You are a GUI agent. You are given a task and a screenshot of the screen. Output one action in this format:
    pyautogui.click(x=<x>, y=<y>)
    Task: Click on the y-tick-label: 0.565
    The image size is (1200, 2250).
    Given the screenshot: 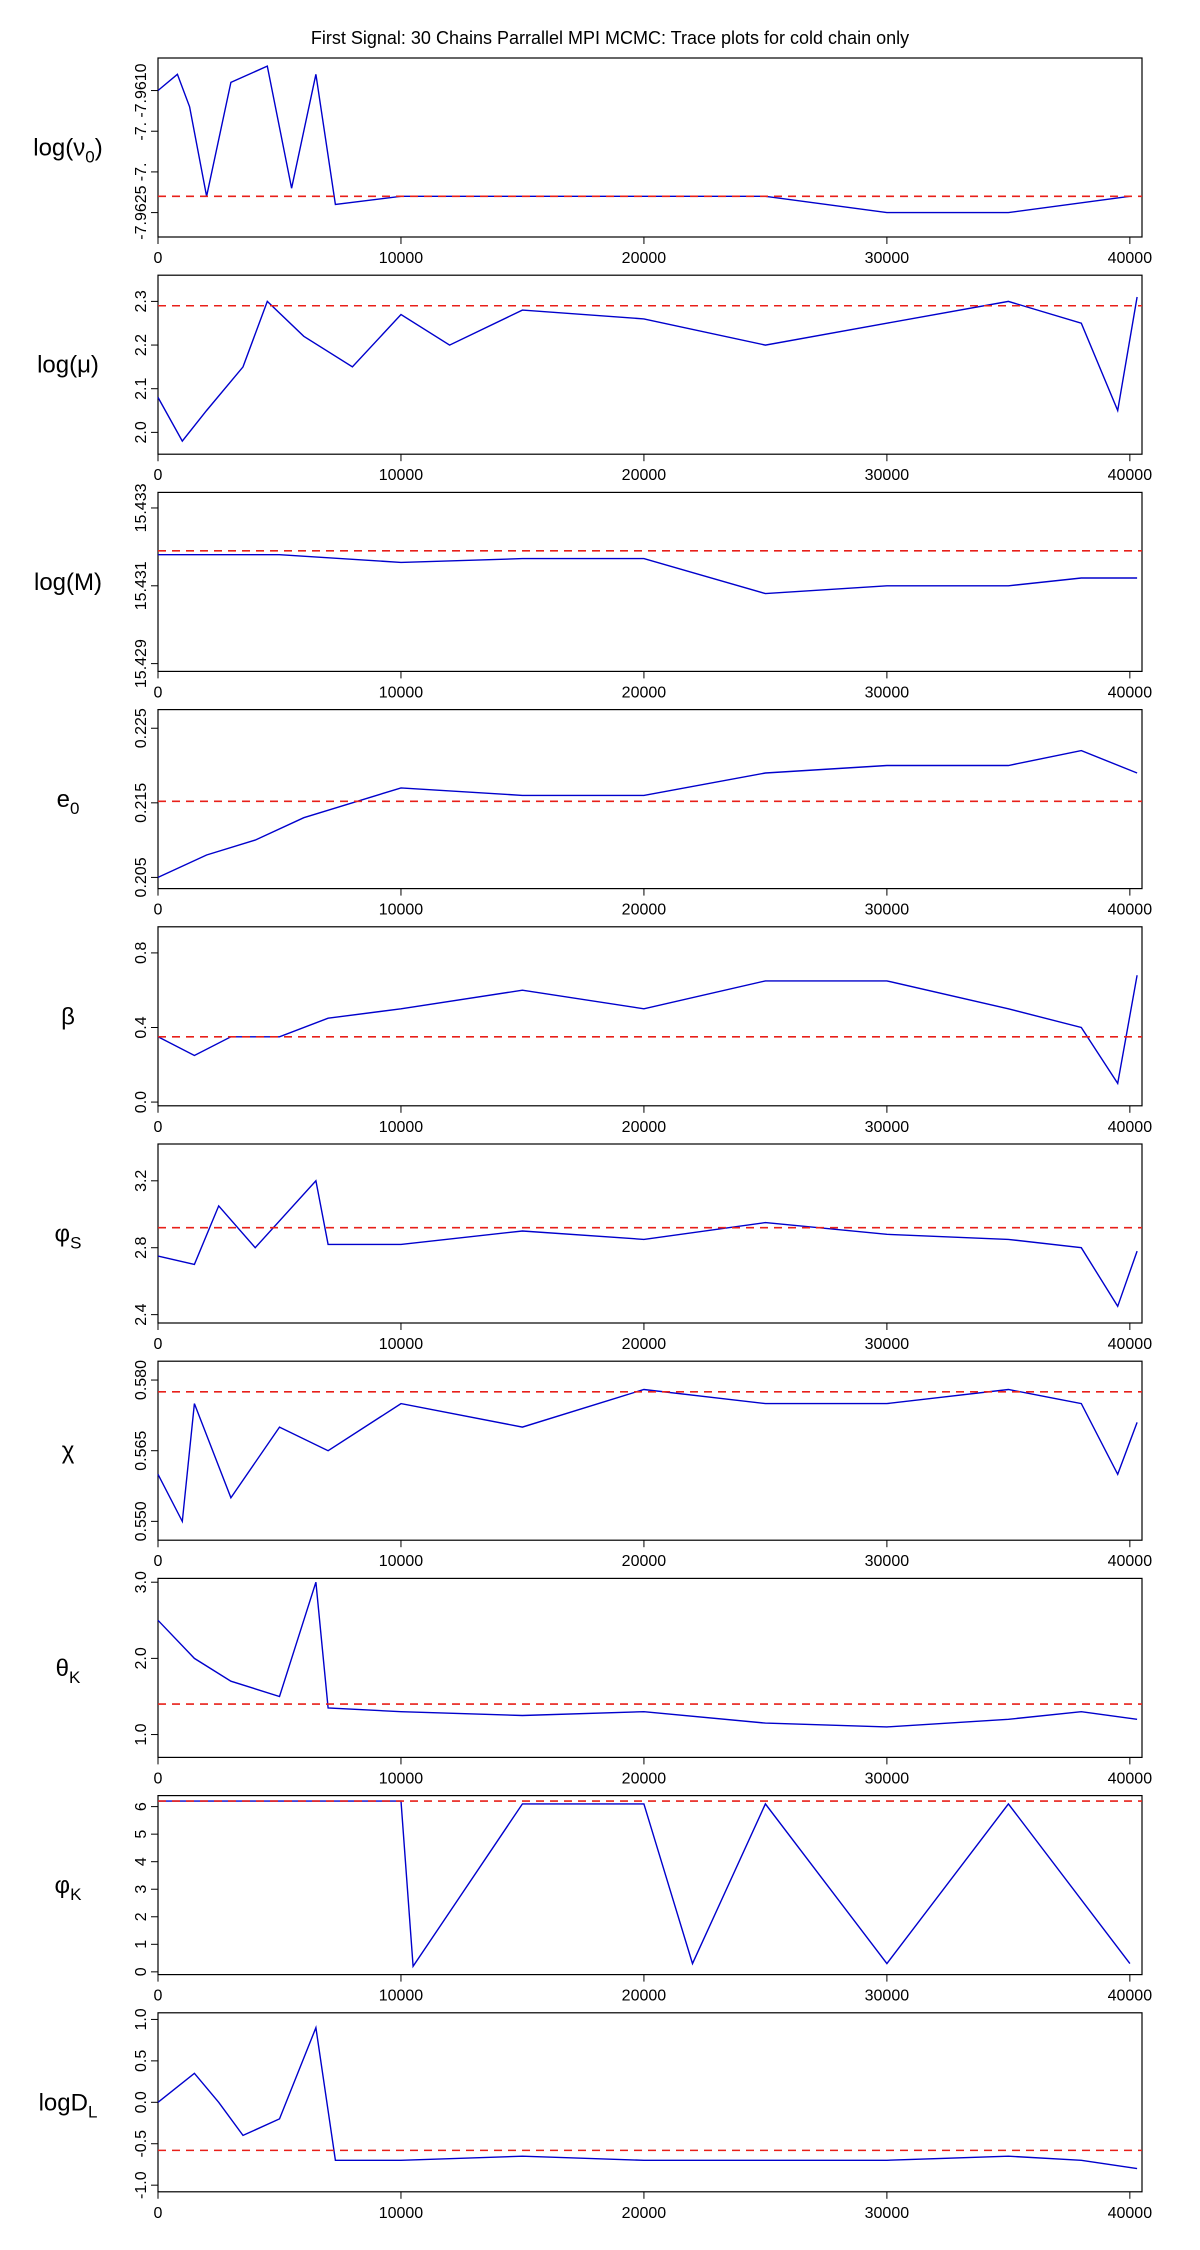 What is the action you would take?
    pyautogui.click(x=141, y=1451)
    